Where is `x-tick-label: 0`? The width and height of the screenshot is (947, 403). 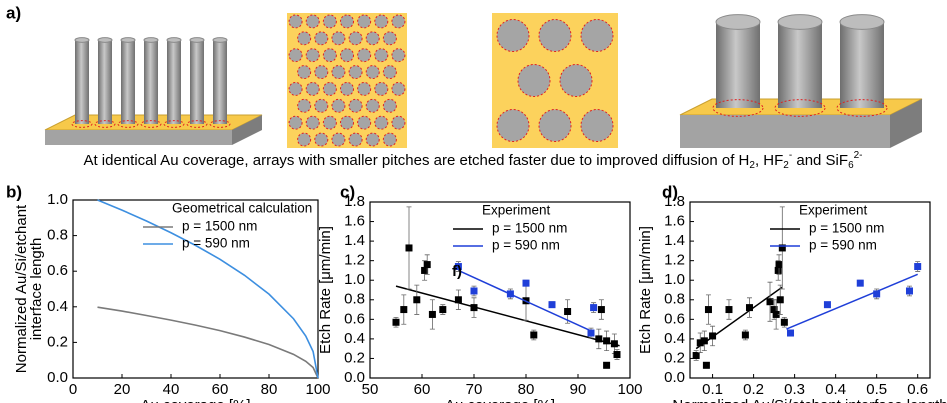 x-tick-label: 0 is located at coordinates (73, 389).